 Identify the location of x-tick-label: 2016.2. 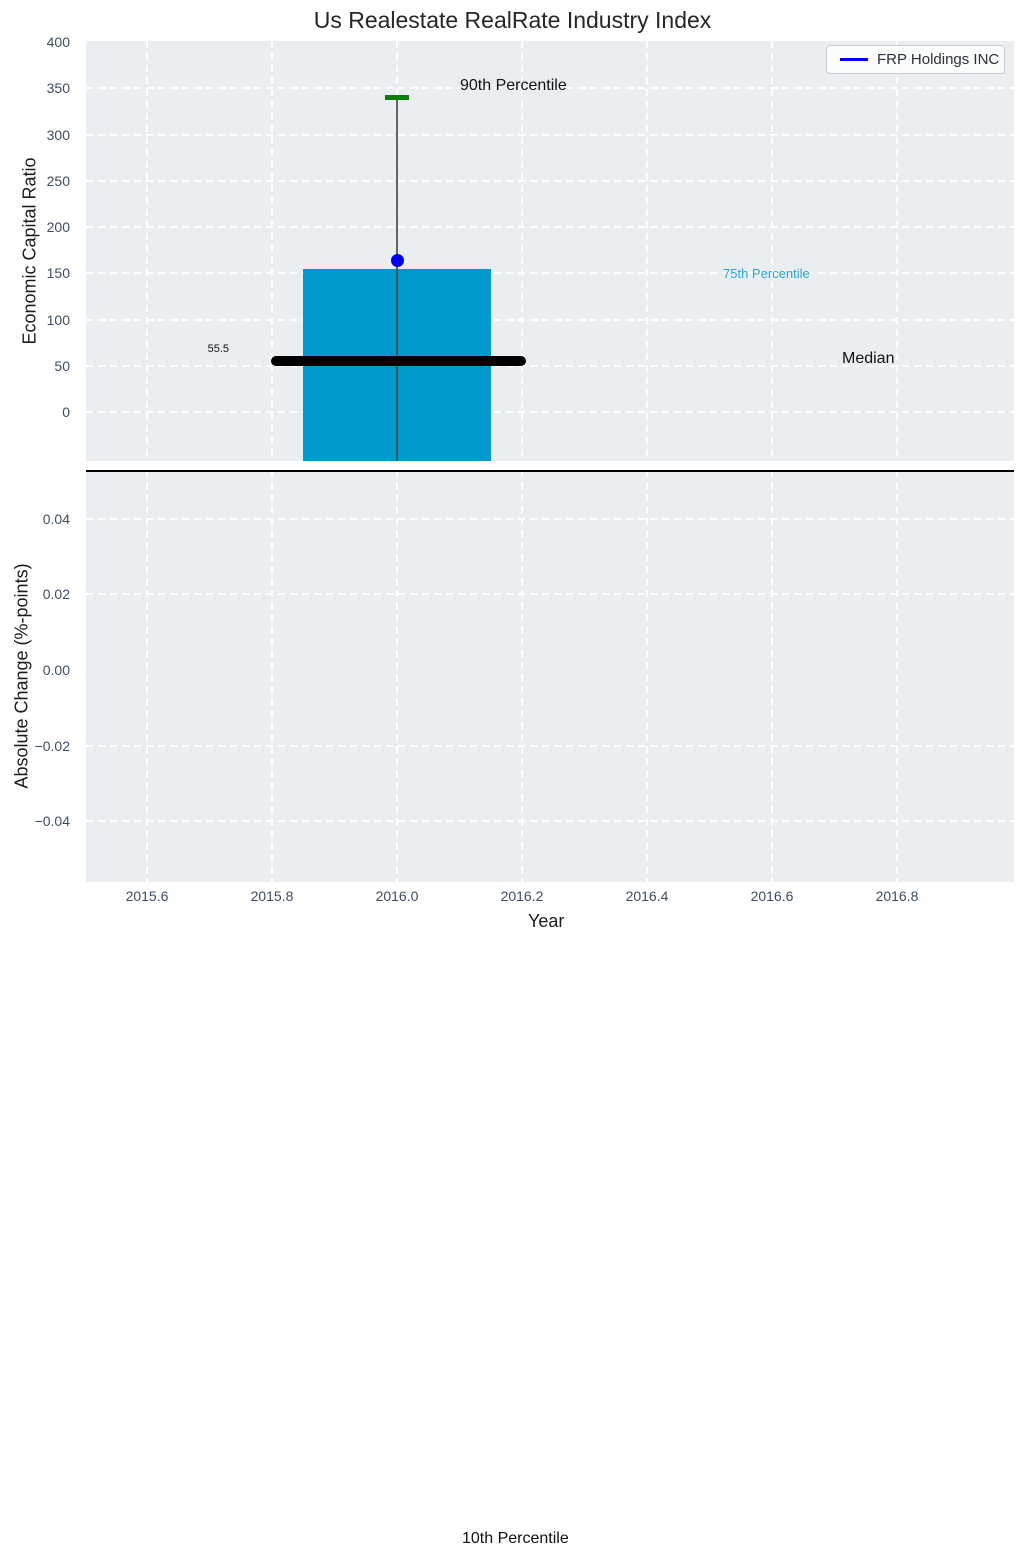
(522, 896).